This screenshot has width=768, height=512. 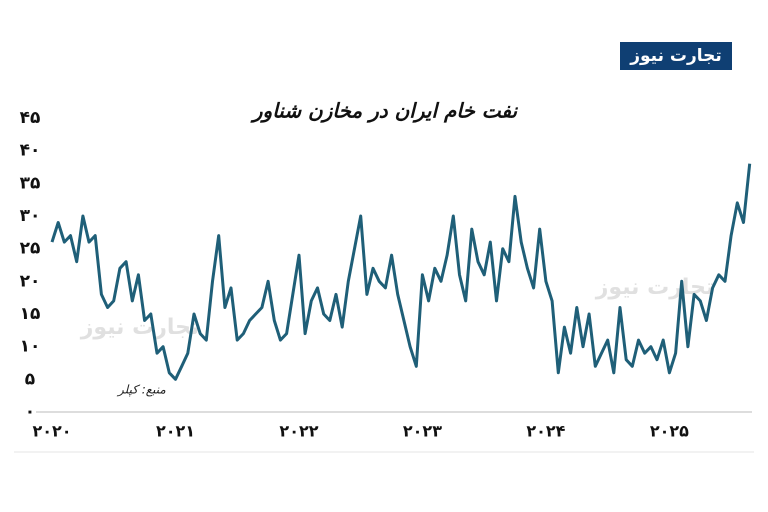 I want to click on x-tick-label: ۲۰۲۰, so click(x=51, y=431).